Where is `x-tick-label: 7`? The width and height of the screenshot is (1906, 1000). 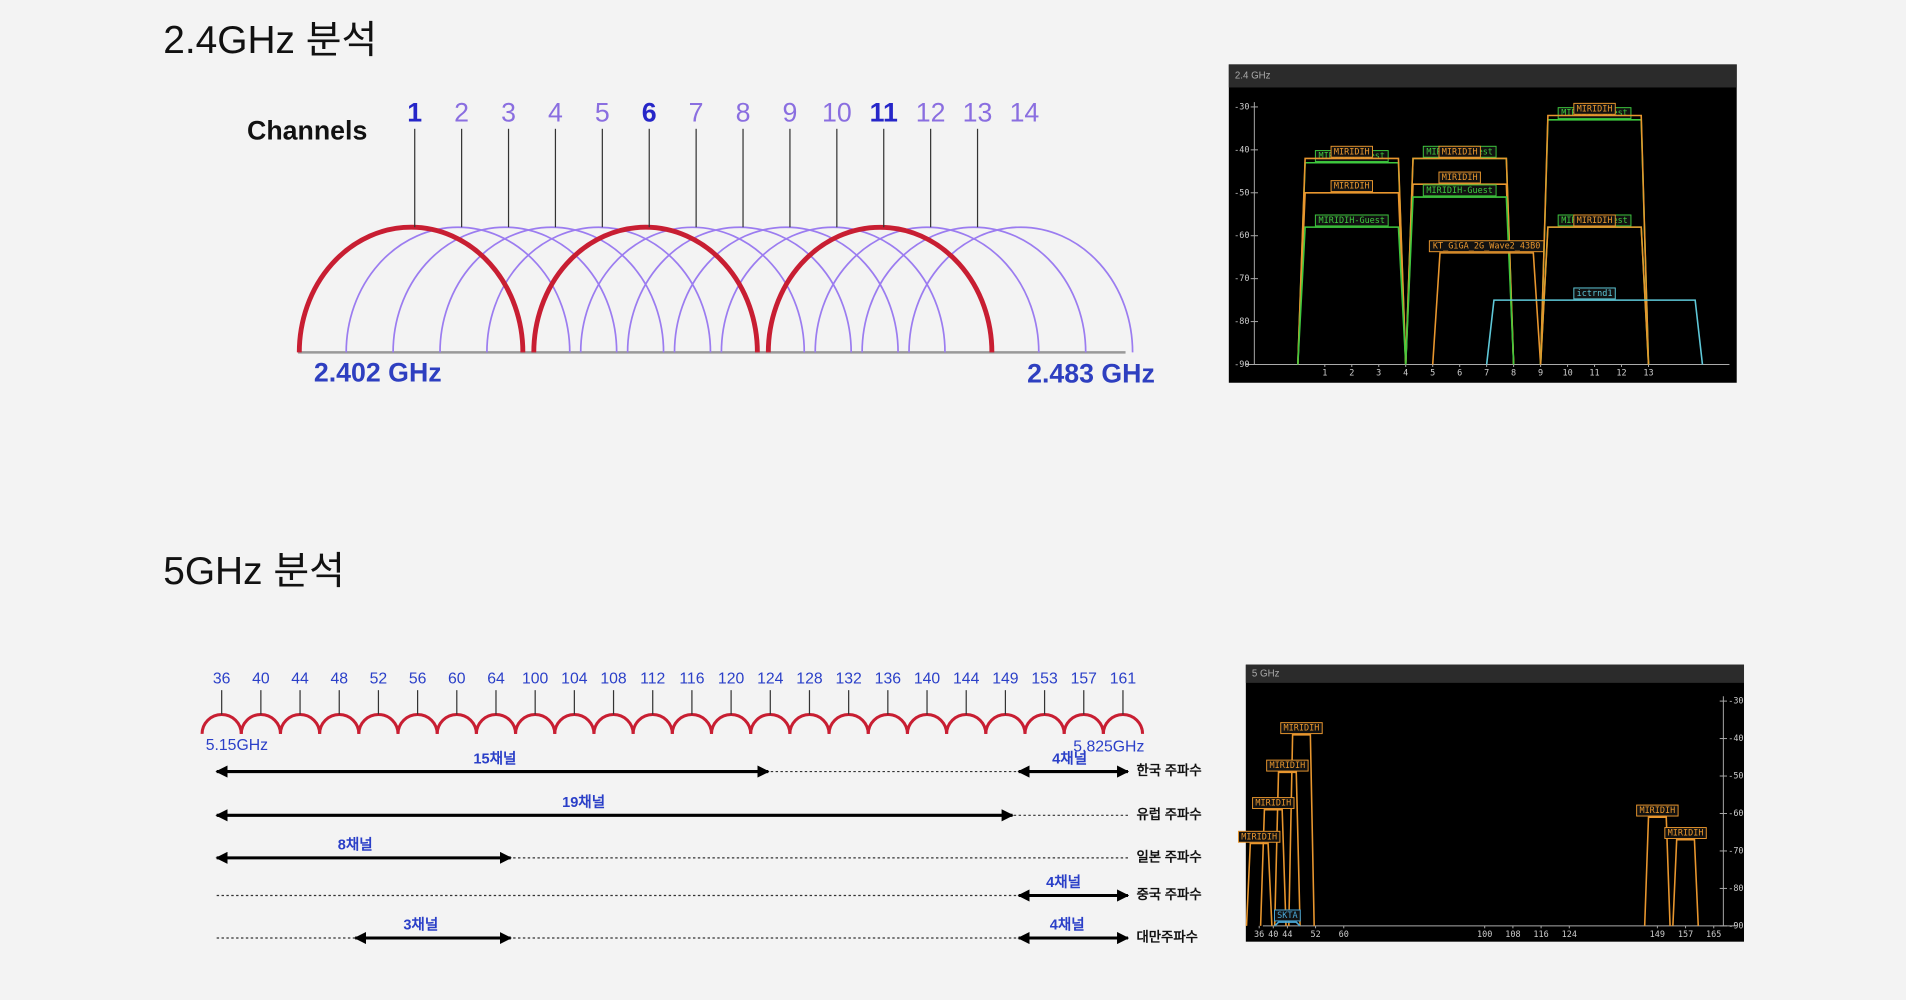
x-tick-label: 7 is located at coordinates (1486, 374).